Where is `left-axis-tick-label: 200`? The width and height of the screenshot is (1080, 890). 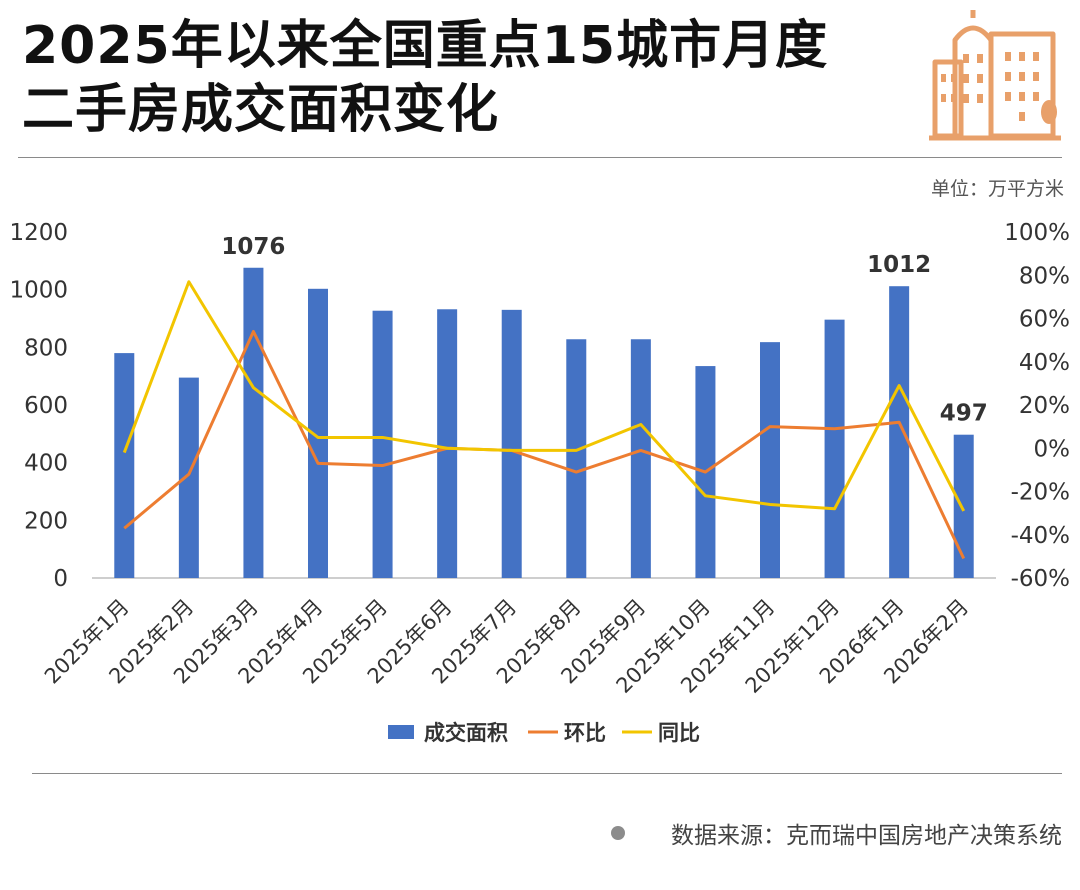 left-axis-tick-label: 200 is located at coordinates (46, 521).